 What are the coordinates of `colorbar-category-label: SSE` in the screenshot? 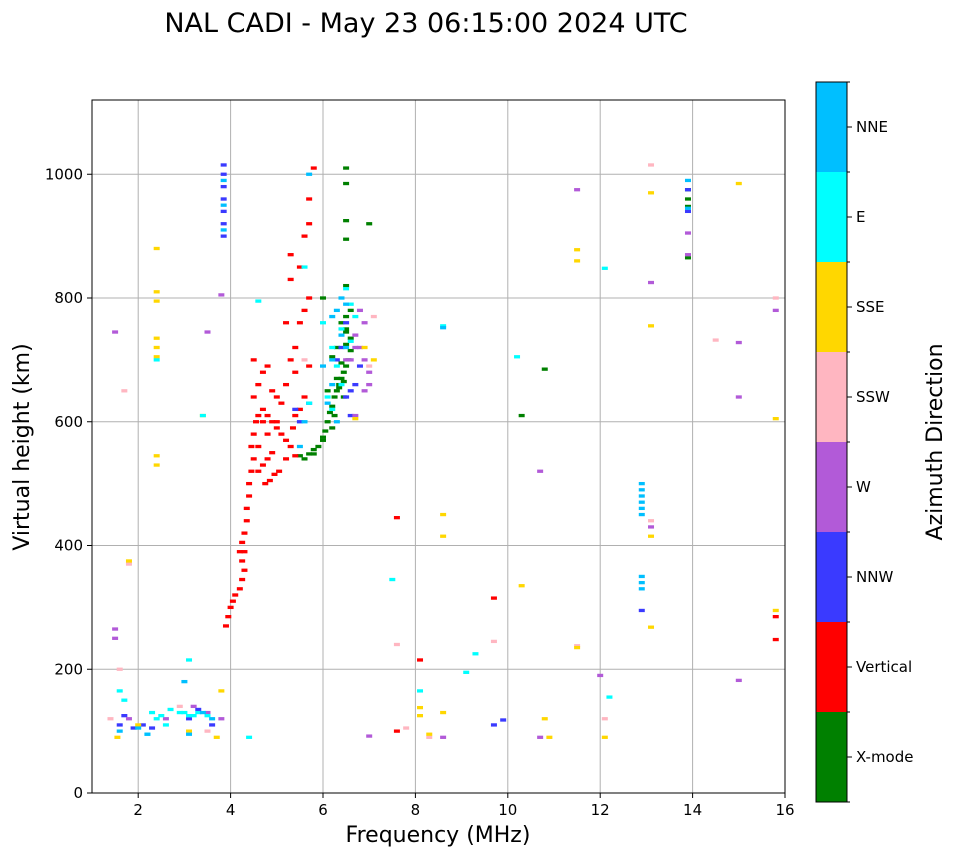 It's located at (870, 307).